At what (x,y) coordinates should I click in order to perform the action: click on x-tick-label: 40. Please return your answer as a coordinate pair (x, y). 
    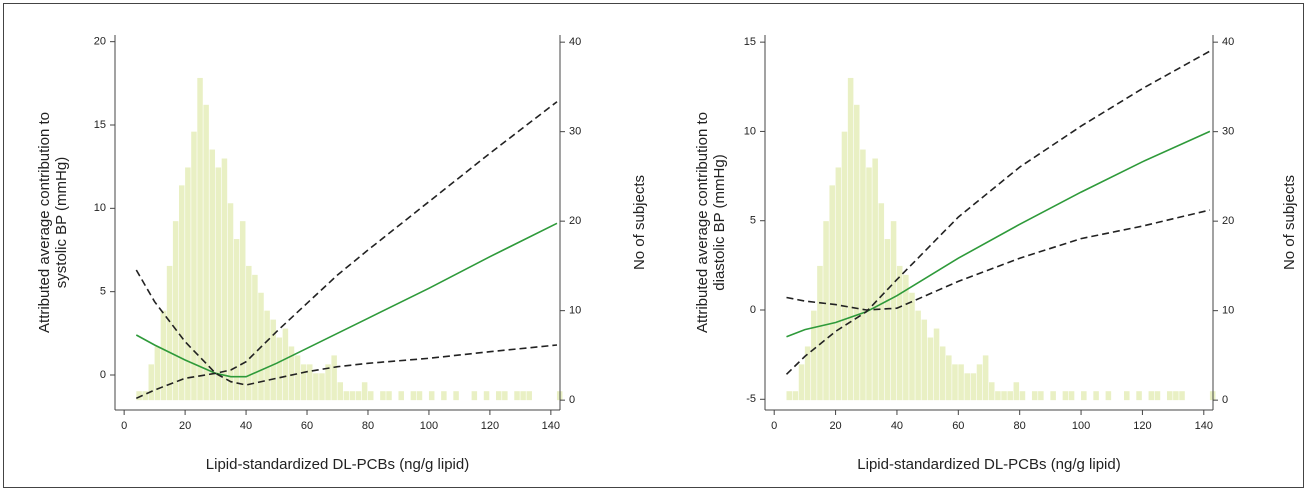
    Looking at the image, I should click on (897, 426).